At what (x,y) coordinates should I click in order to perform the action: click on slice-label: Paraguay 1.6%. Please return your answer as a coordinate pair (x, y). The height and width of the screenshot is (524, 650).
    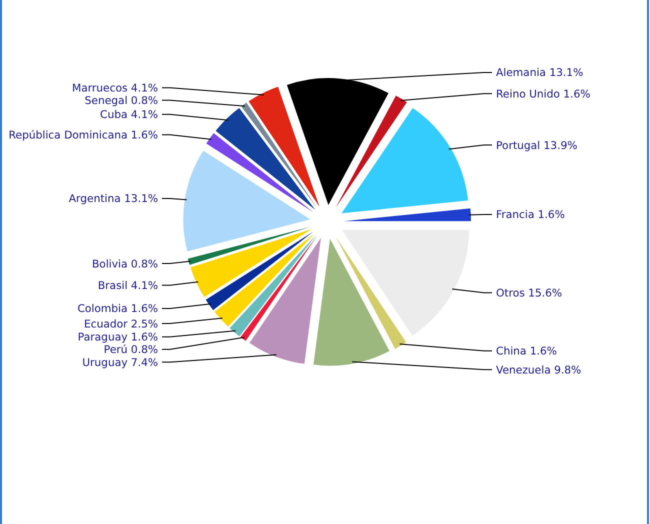
    Looking at the image, I should click on (118, 337).